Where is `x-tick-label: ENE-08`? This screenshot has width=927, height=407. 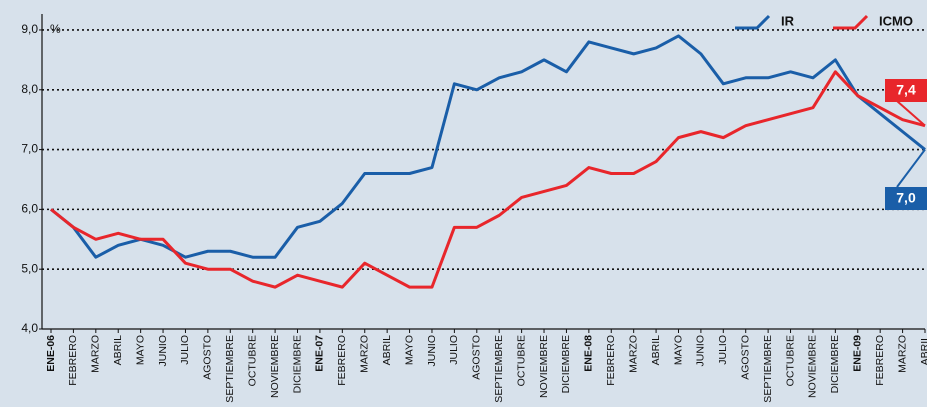 x-tick-label: ENE-08 is located at coordinates (589, 353).